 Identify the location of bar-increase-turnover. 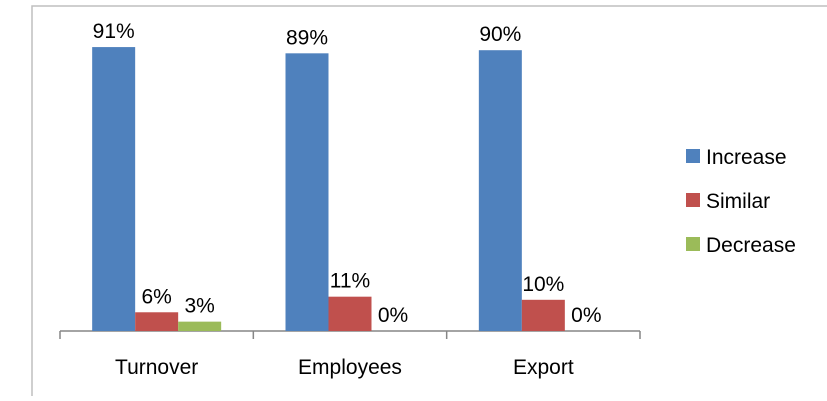
(114, 189).